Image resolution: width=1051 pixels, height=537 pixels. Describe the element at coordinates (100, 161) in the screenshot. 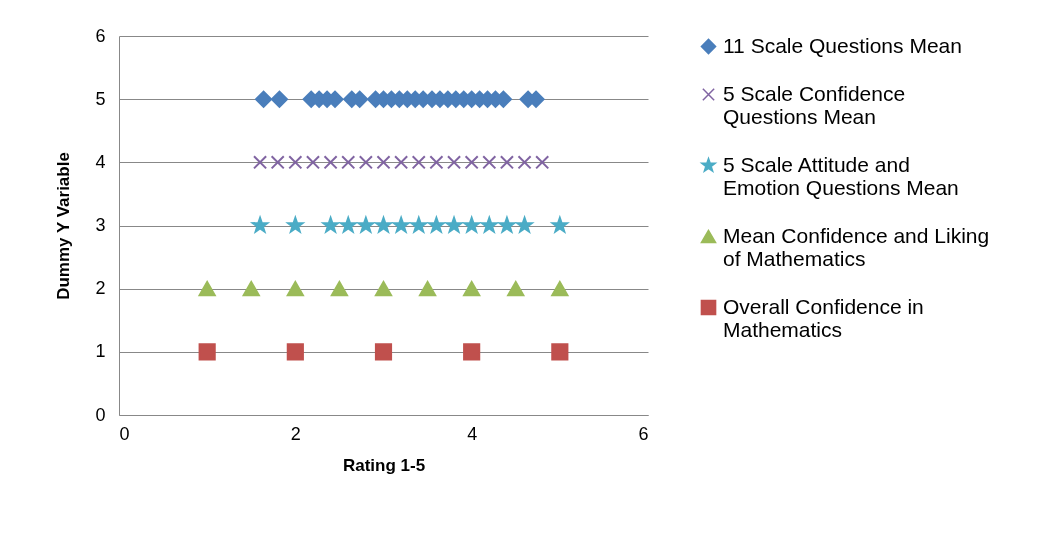

I see `y-tick-label: 4` at that location.